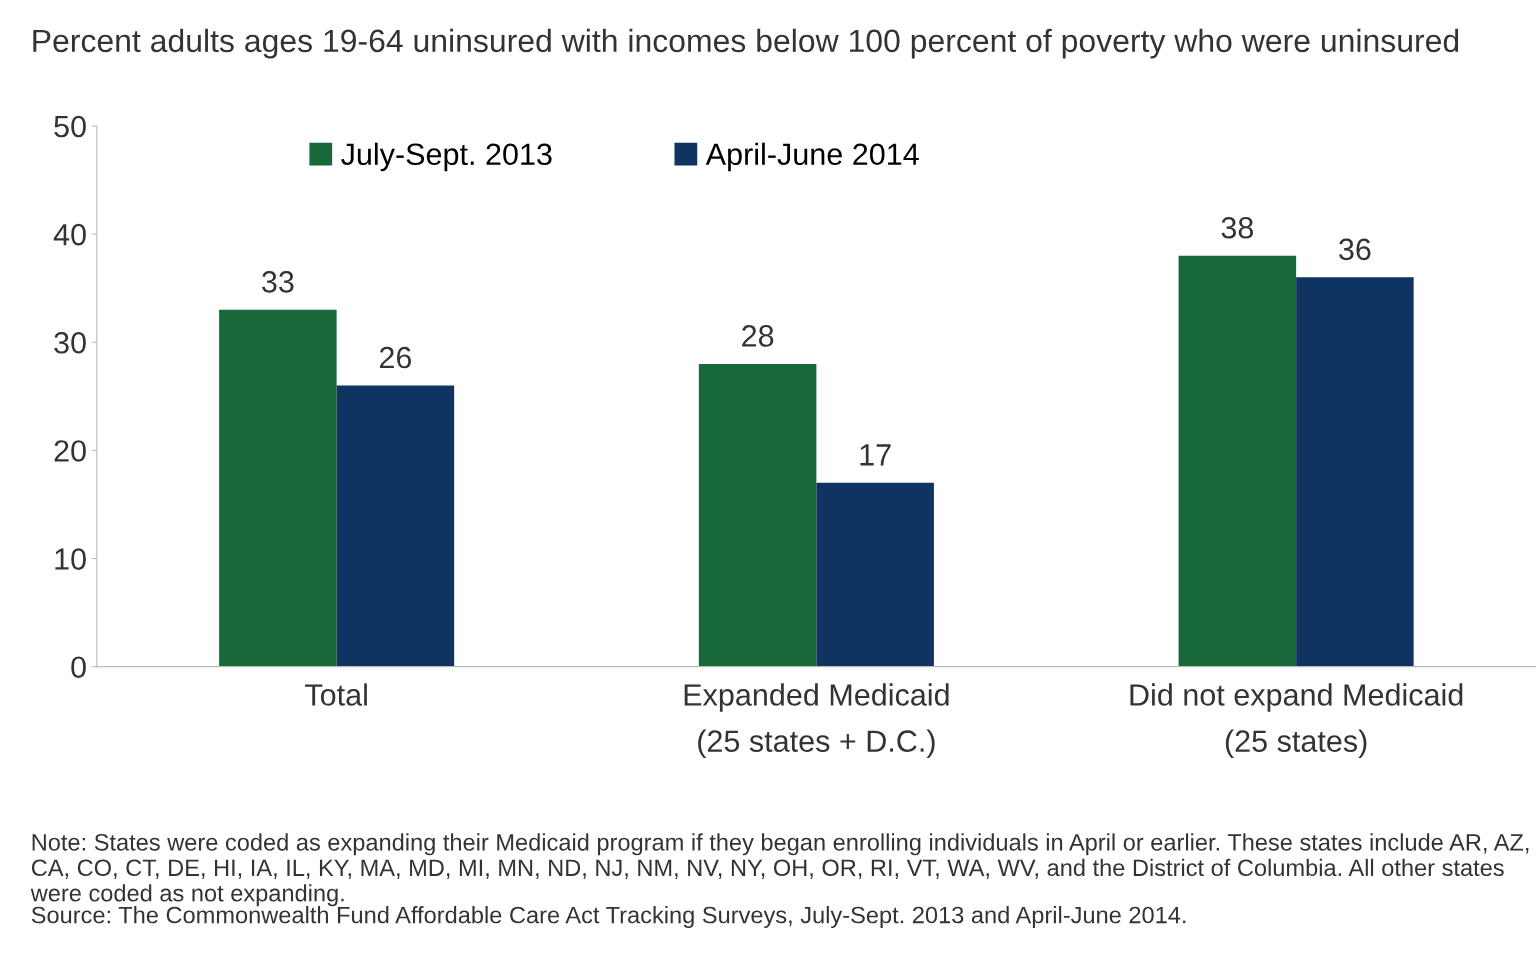  What do you see at coordinates (746, 43) in the screenshot?
I see `chart-title: Percent adults ages 19-64 uninsured with incomes below 100 percent of poverty who were uninsured` at bounding box center [746, 43].